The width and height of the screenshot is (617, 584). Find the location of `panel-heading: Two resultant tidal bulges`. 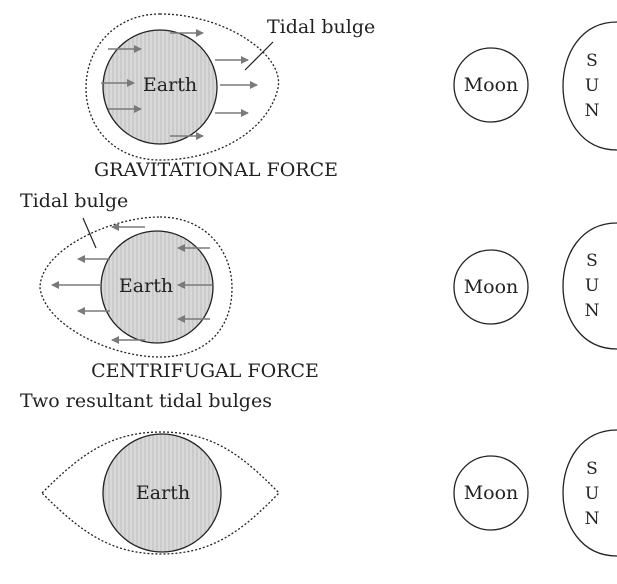

panel-heading: Two resultant tidal bulges is located at coordinates (146, 401).